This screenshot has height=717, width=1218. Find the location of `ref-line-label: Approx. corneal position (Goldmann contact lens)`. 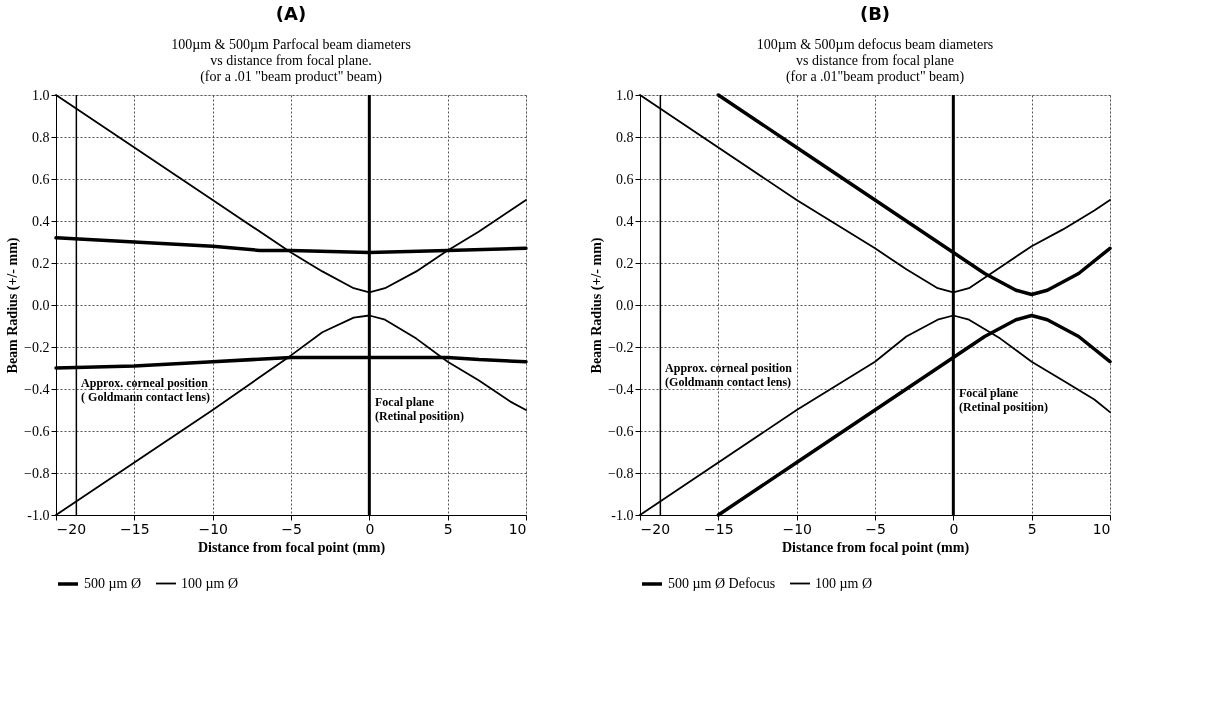

ref-line-label: Approx. corneal position (Goldmann contact lens) is located at coordinates (729, 375).